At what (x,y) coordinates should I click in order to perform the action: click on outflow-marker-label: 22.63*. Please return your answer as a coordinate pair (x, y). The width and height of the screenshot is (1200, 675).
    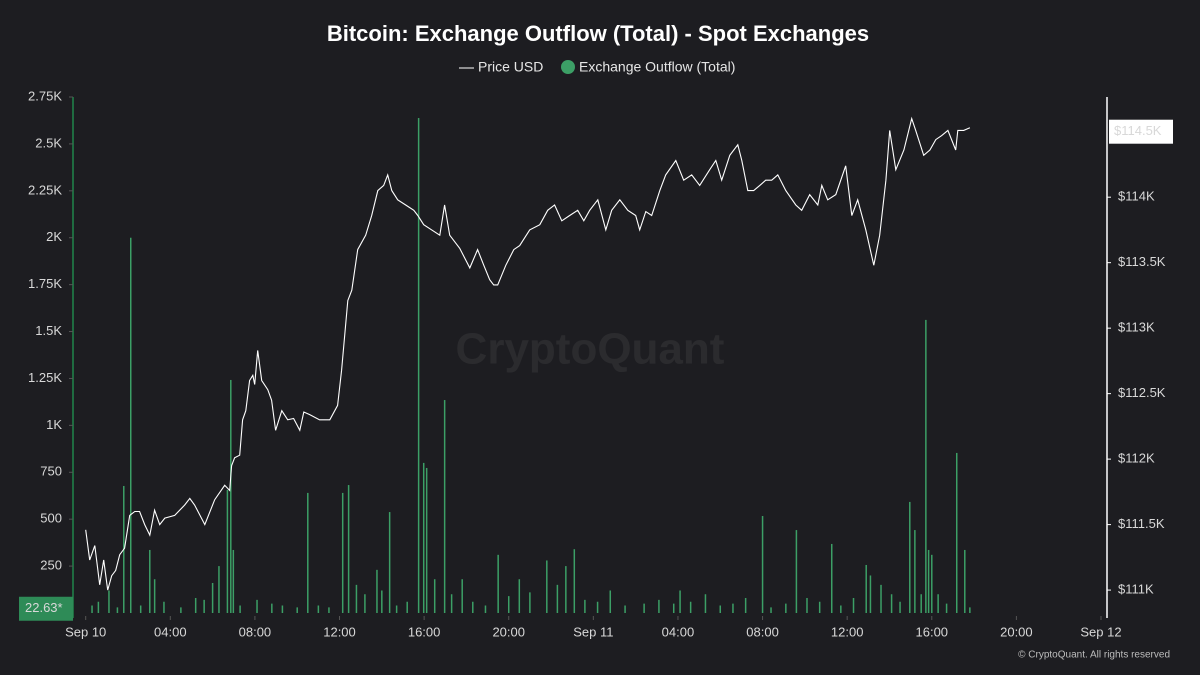
    Looking at the image, I should click on (44, 607).